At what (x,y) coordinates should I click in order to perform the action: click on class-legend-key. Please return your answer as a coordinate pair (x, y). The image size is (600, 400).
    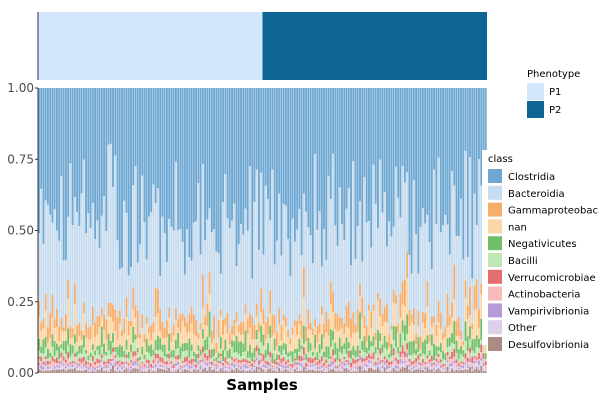
    Looking at the image, I should click on (495, 293).